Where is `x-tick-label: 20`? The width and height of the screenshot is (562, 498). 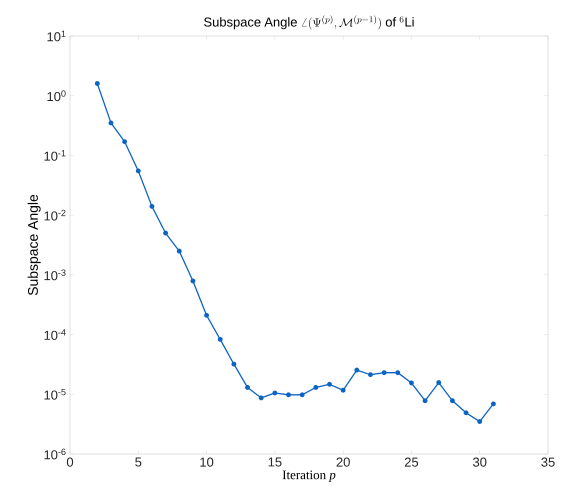
x-tick-label: 20 is located at coordinates (343, 462).